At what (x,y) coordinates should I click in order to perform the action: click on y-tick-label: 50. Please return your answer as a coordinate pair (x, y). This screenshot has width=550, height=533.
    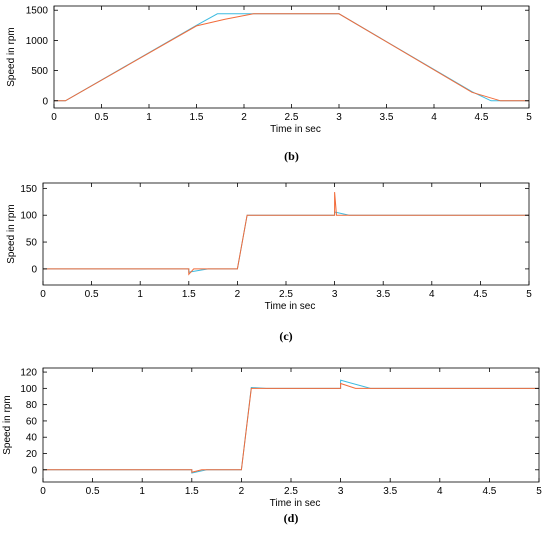
    Looking at the image, I should click on (32, 243).